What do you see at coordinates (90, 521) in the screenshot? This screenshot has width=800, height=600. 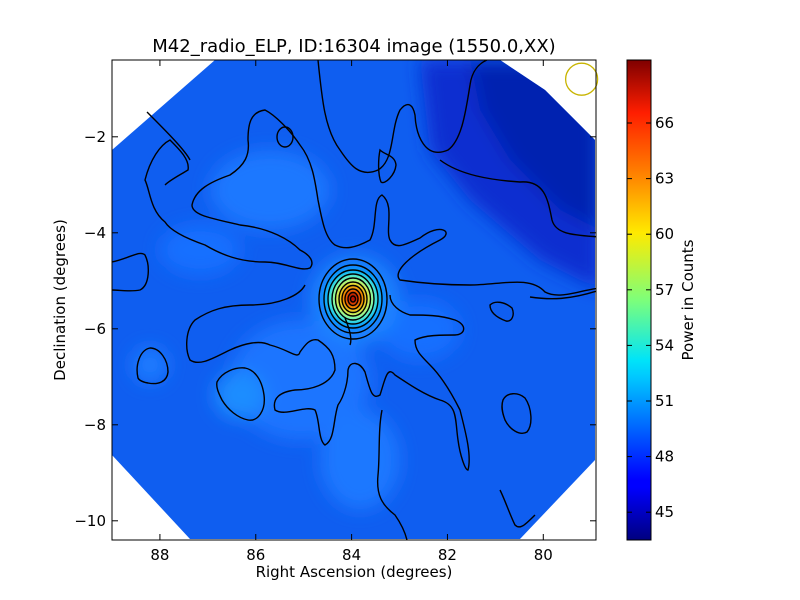 I see `y-tick-label: −10` at bounding box center [90, 521].